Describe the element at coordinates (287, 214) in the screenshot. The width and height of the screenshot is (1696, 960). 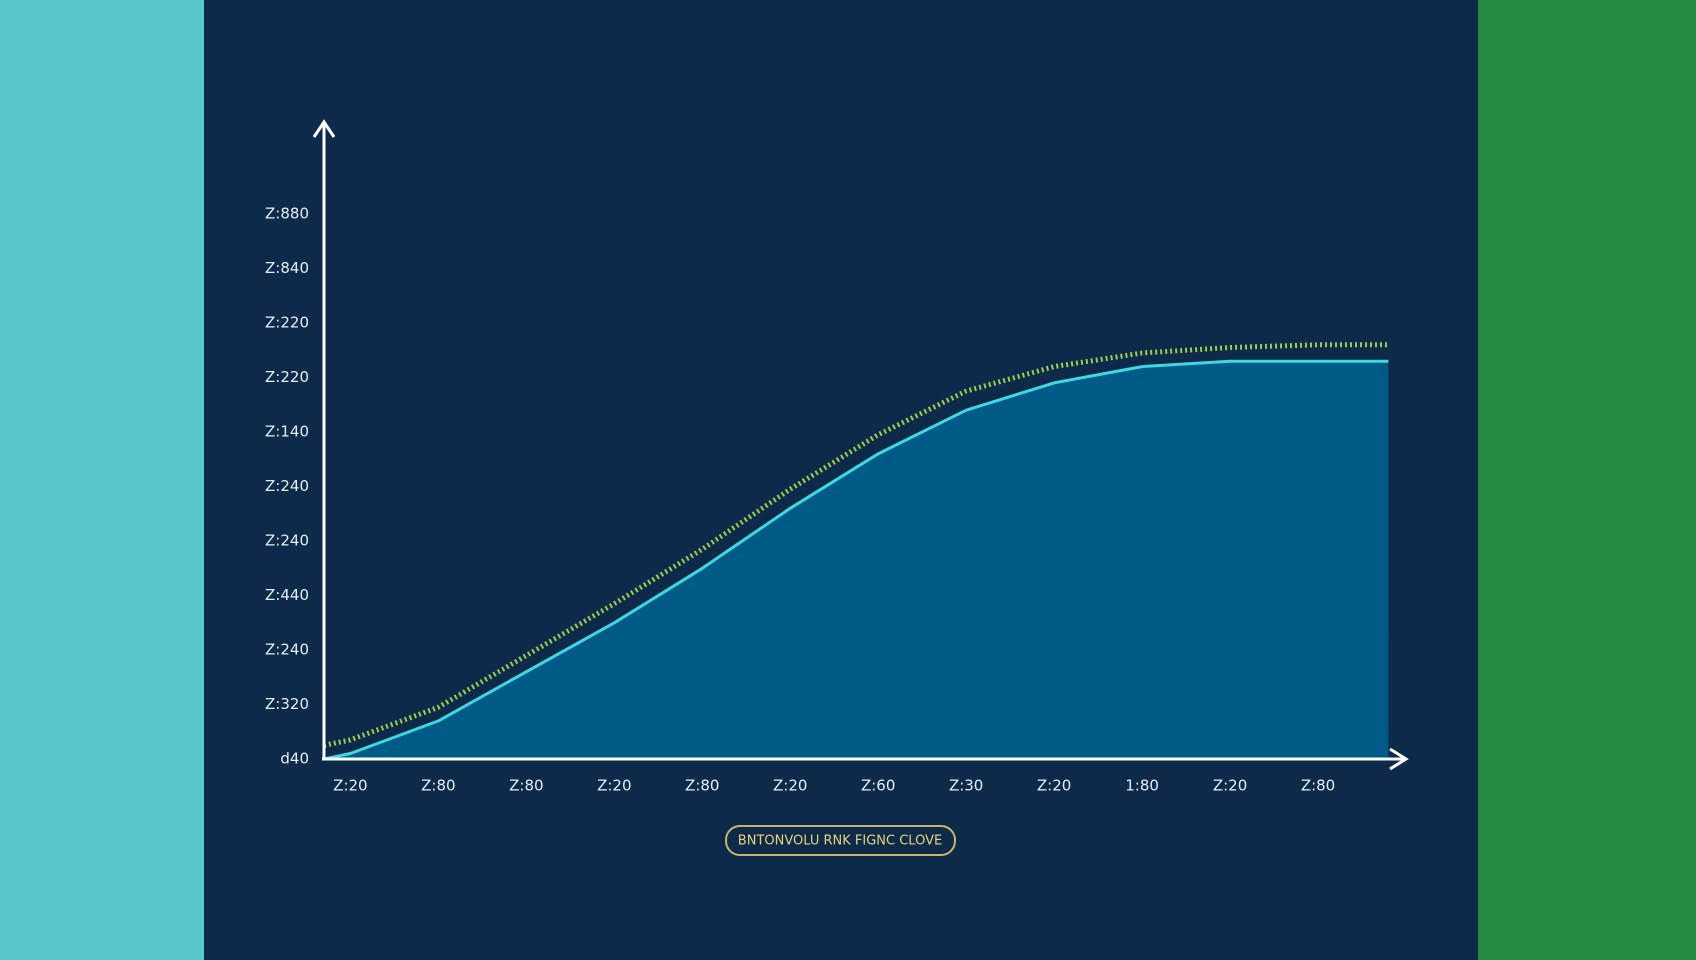
I see `y-tick-label: Z:880` at that location.